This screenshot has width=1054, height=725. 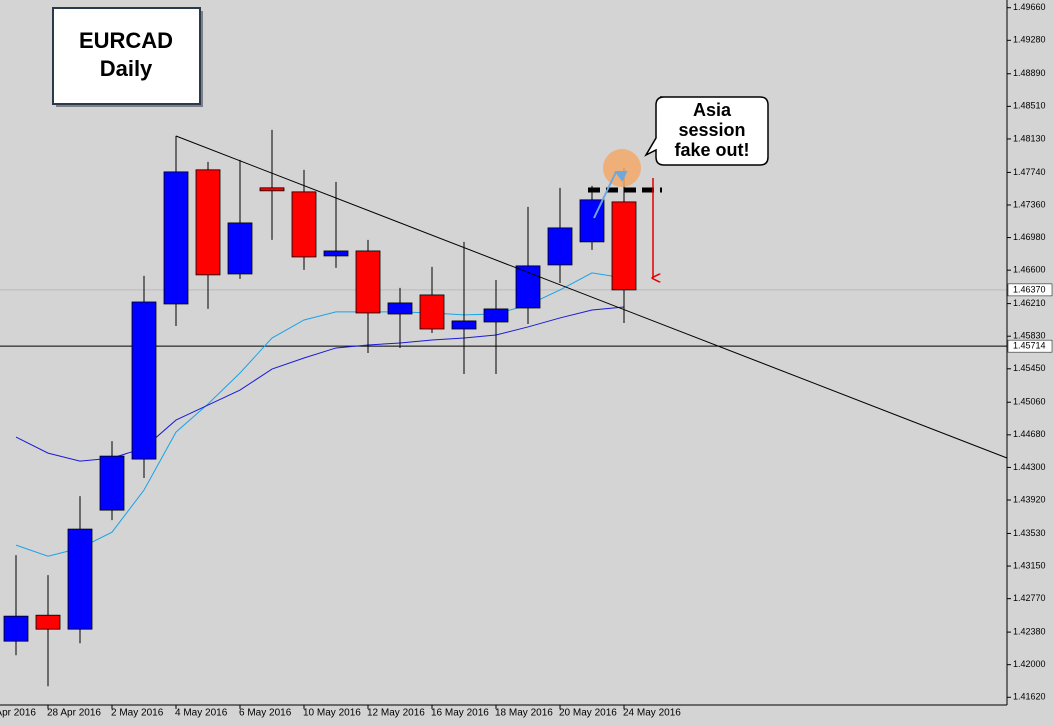 What do you see at coordinates (652, 713) in the screenshot?
I see `x-tick-label: 24 May 2016` at bounding box center [652, 713].